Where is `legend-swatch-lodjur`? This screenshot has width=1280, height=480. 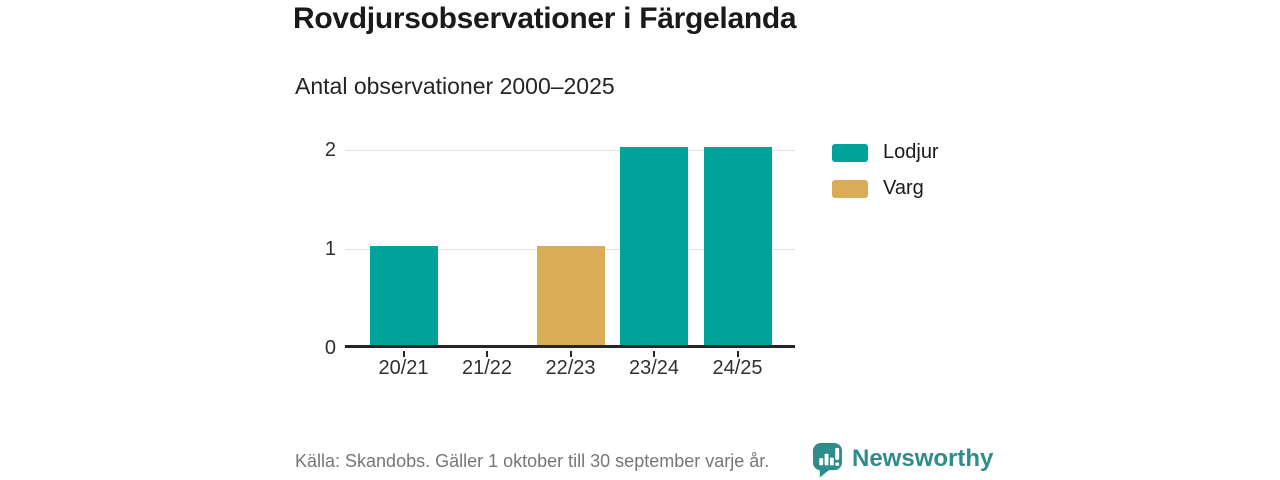
legend-swatch-lodjur is located at coordinates (850, 152).